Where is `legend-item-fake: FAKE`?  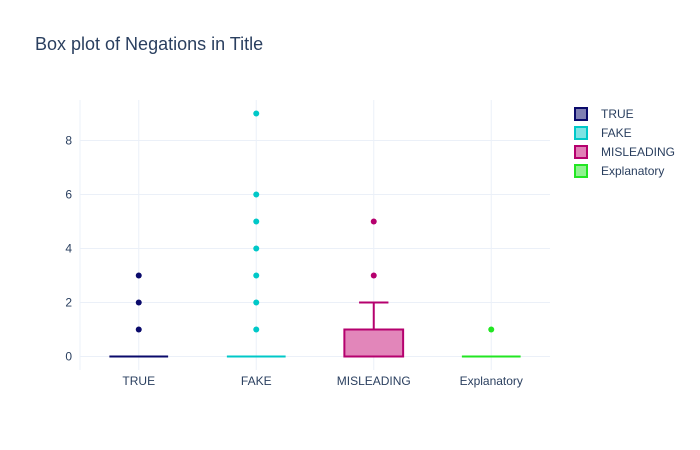
legend-item-fake: FAKE is located at coordinates (603, 133).